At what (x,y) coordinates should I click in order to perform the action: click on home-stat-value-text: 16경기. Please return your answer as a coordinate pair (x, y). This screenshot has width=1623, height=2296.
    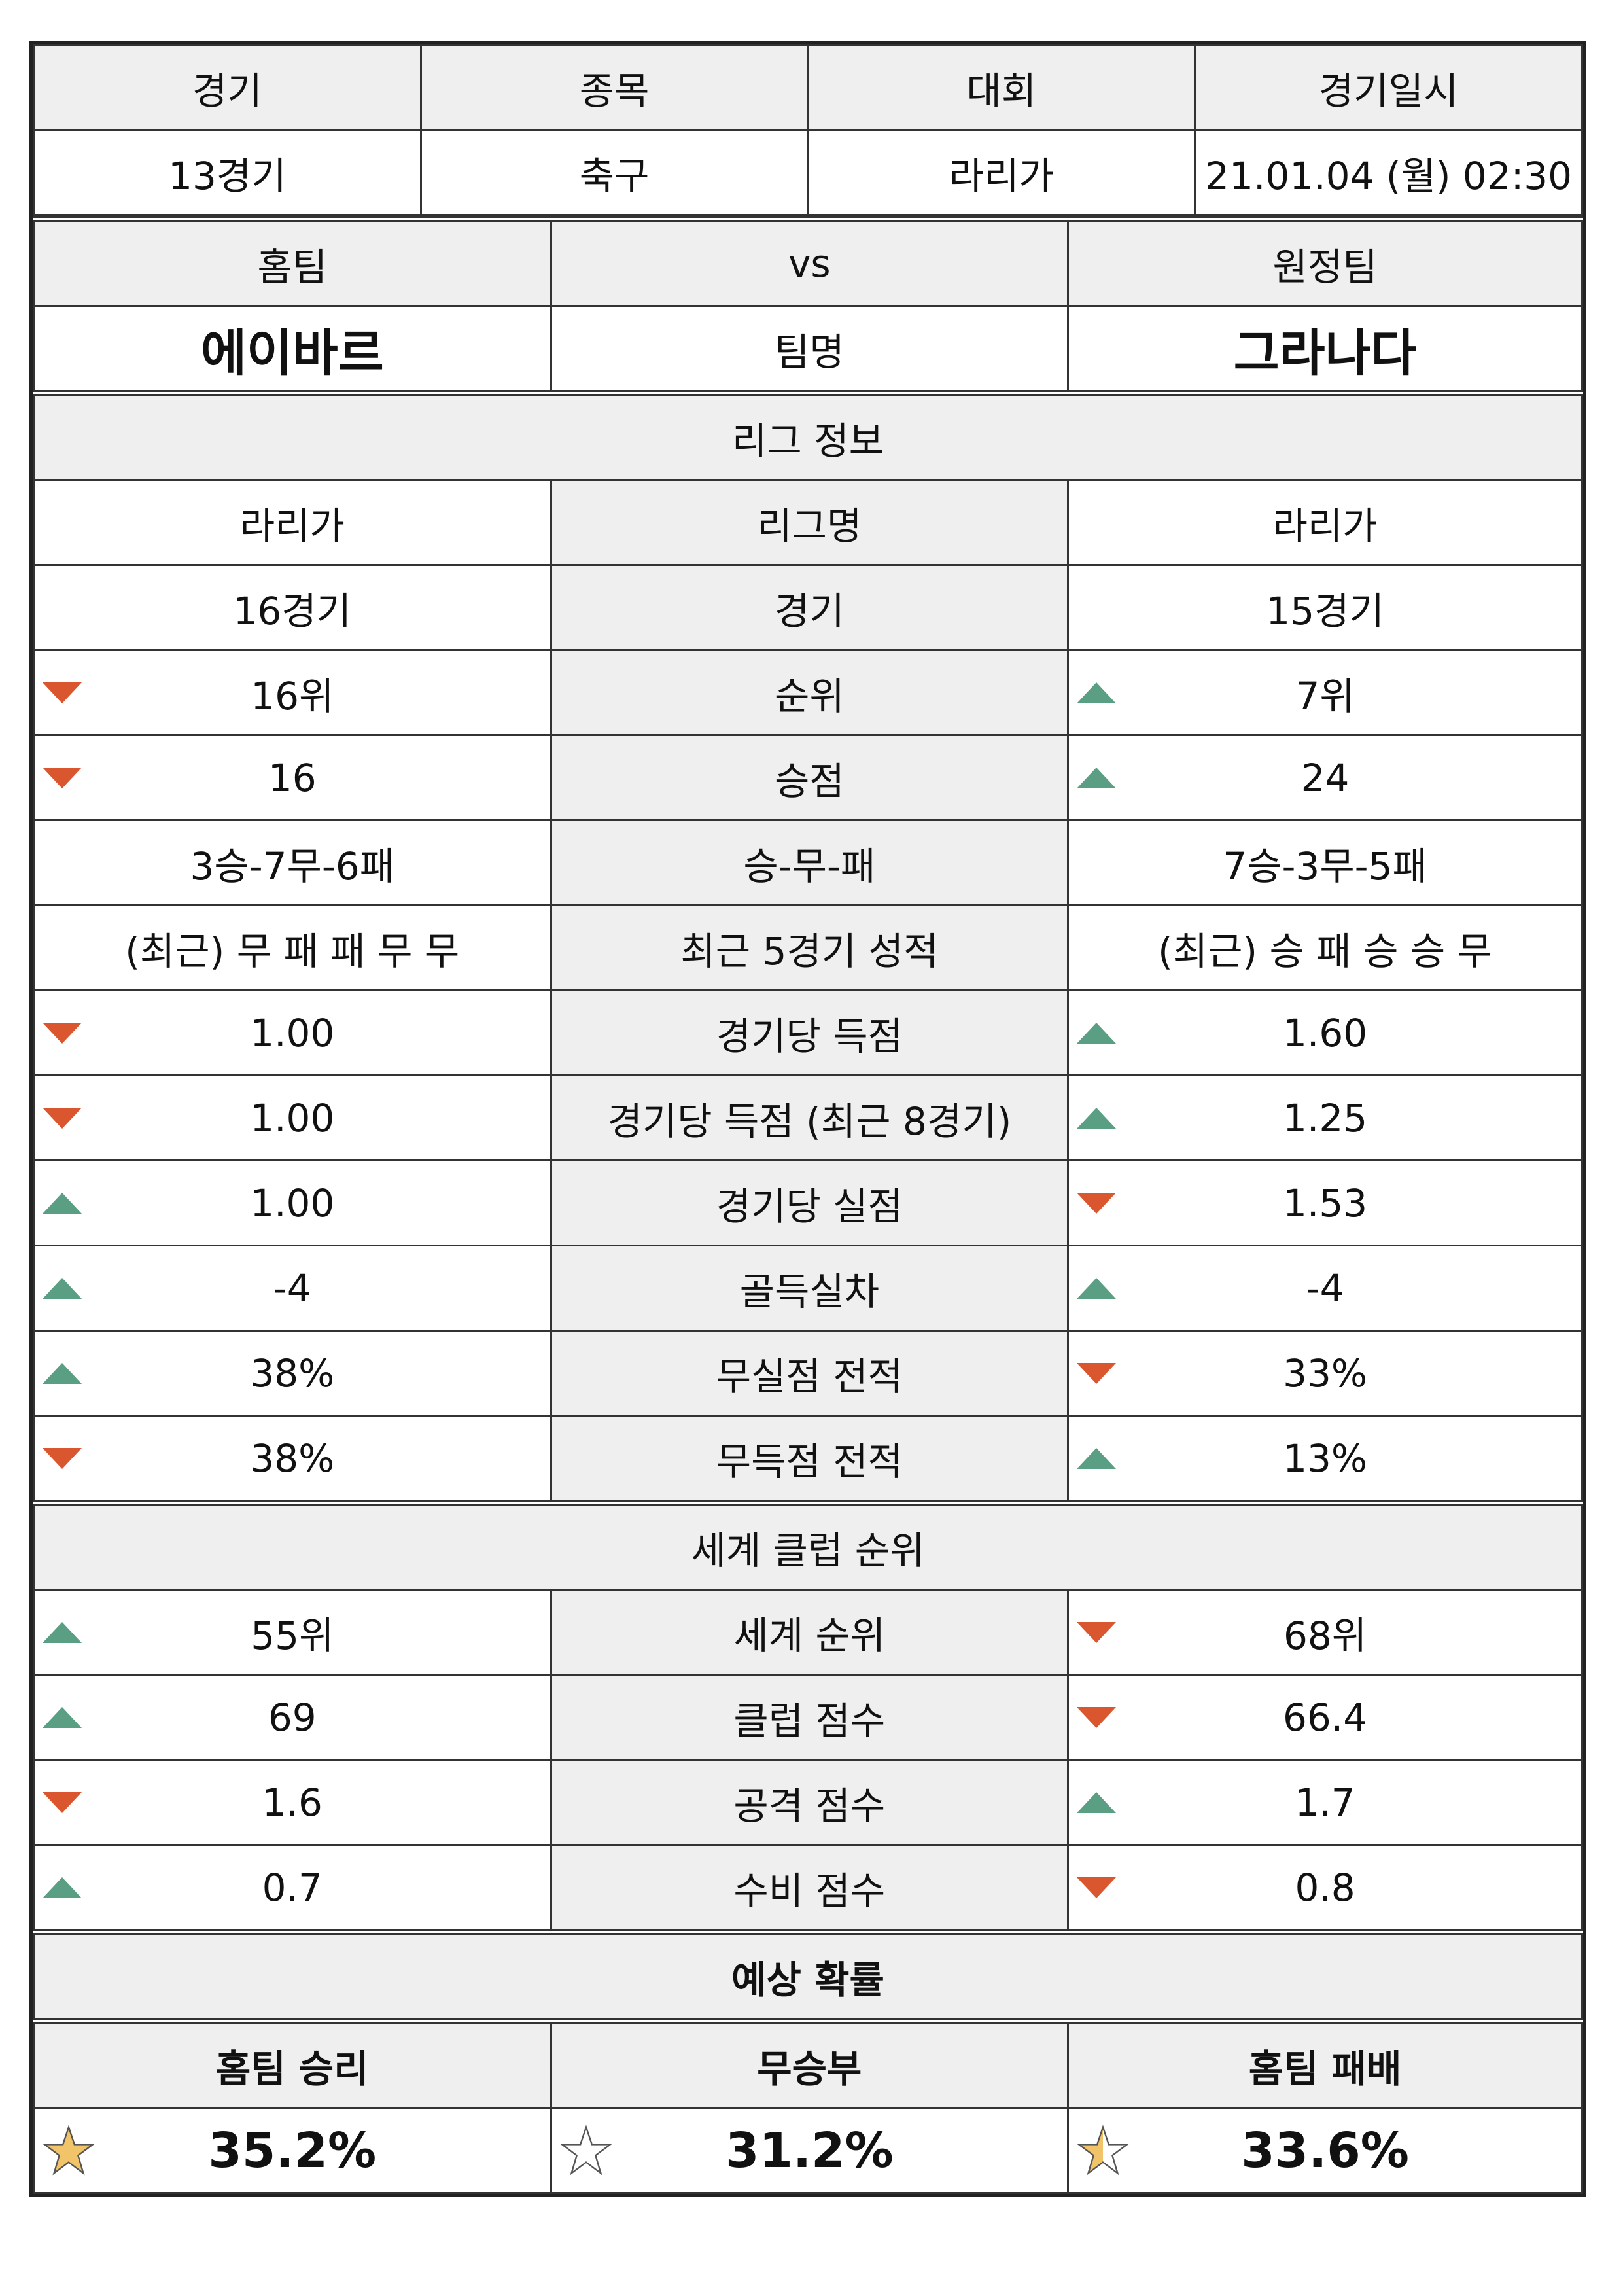
    Looking at the image, I should click on (292, 610).